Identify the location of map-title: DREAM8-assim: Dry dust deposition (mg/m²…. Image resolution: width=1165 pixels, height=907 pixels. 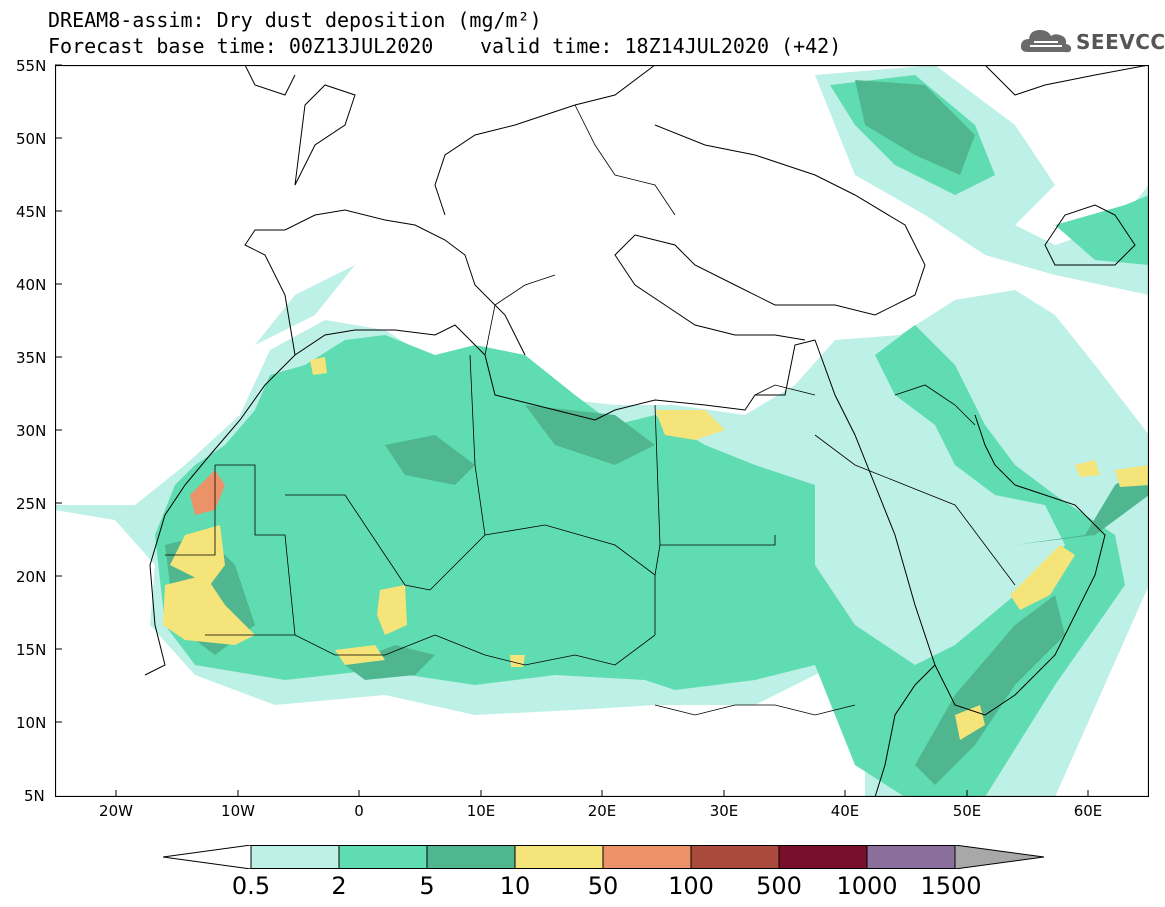
(295, 20).